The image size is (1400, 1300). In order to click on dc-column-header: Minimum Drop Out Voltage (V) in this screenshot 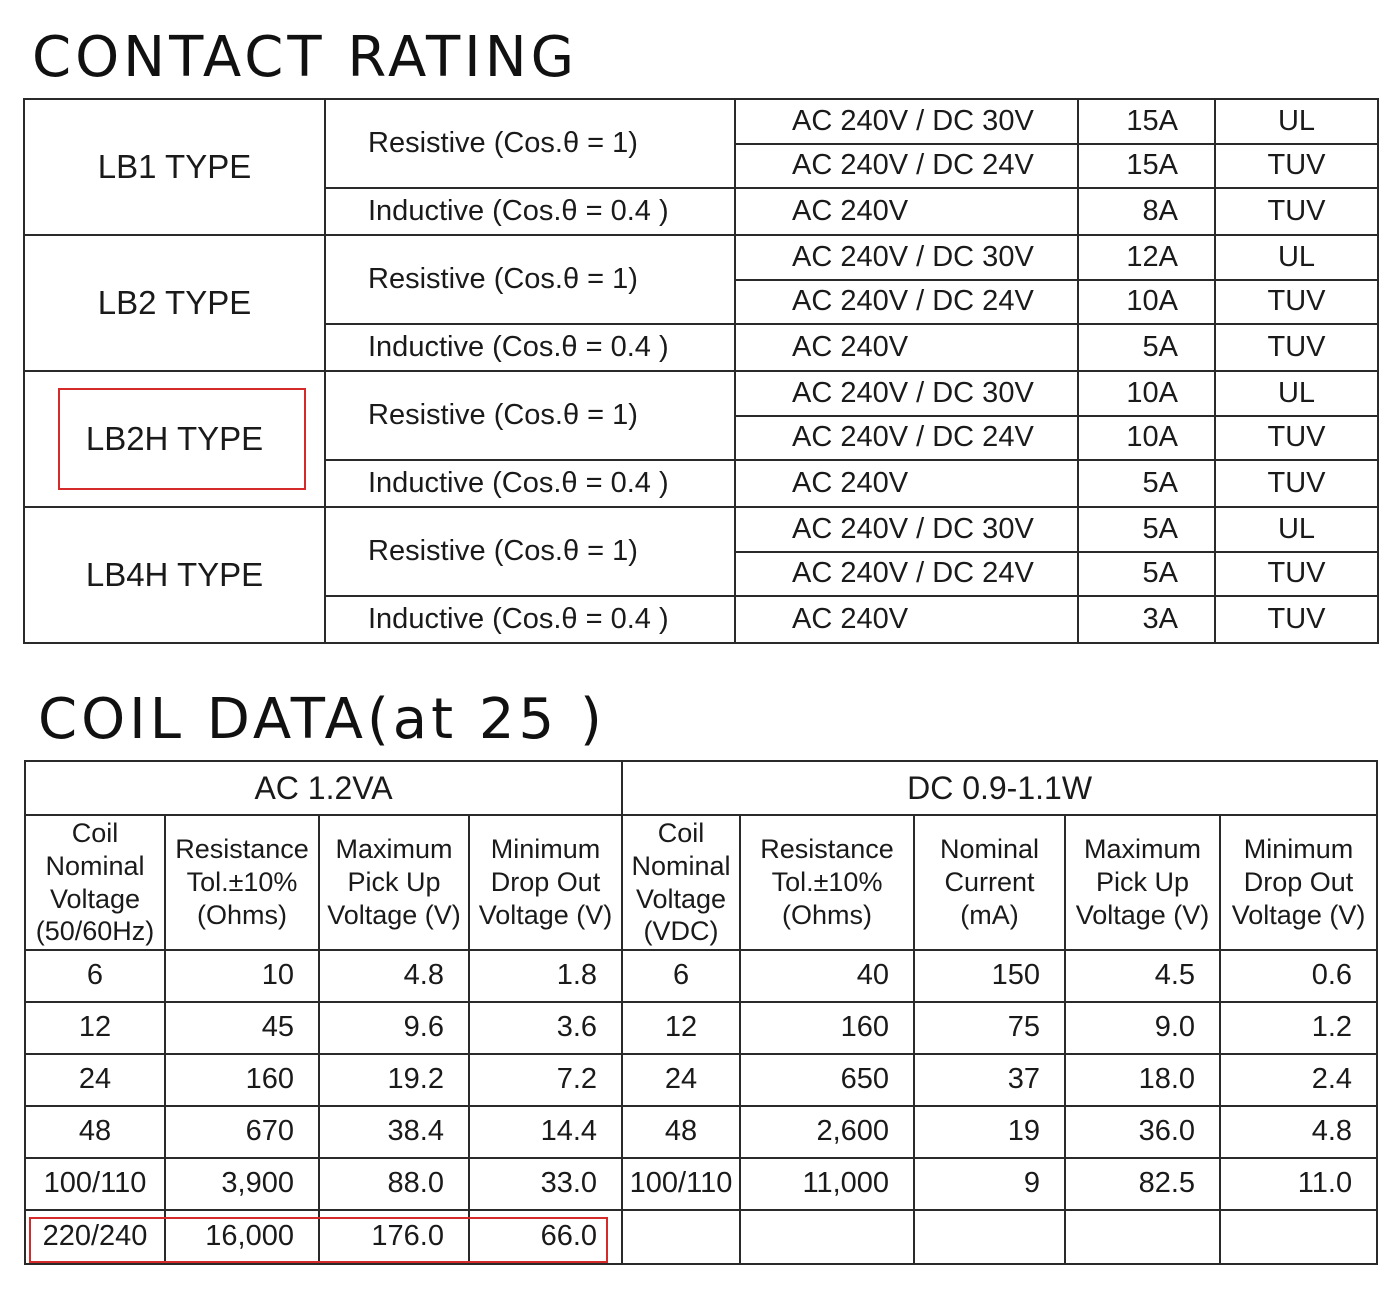, I will do `click(1299, 882)`.